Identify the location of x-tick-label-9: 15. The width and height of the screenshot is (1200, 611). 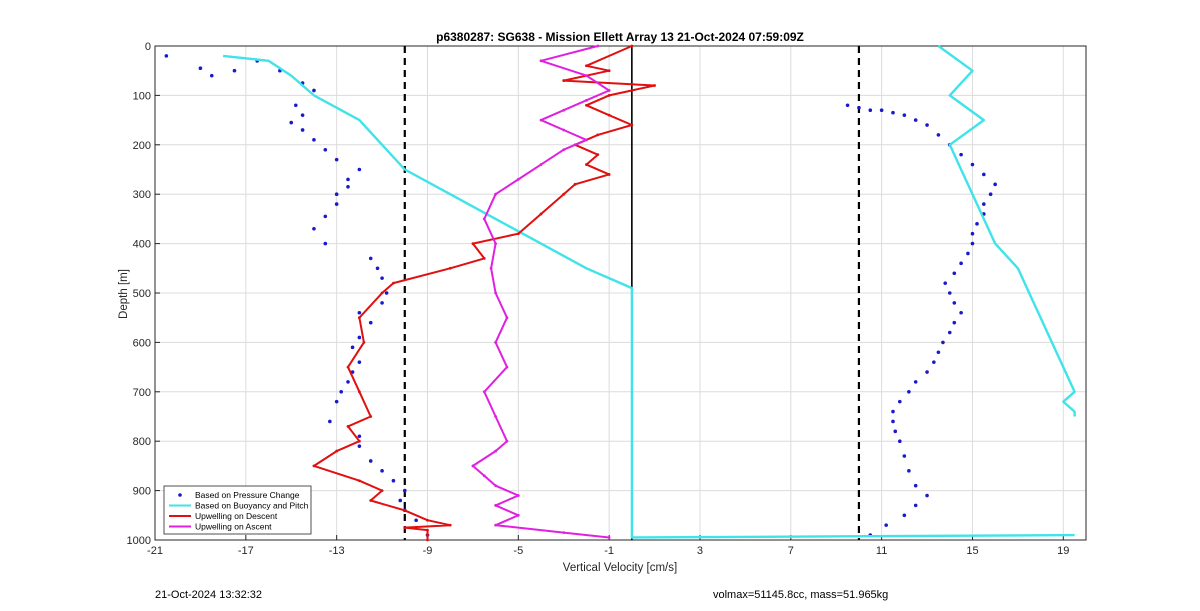
(972, 551).